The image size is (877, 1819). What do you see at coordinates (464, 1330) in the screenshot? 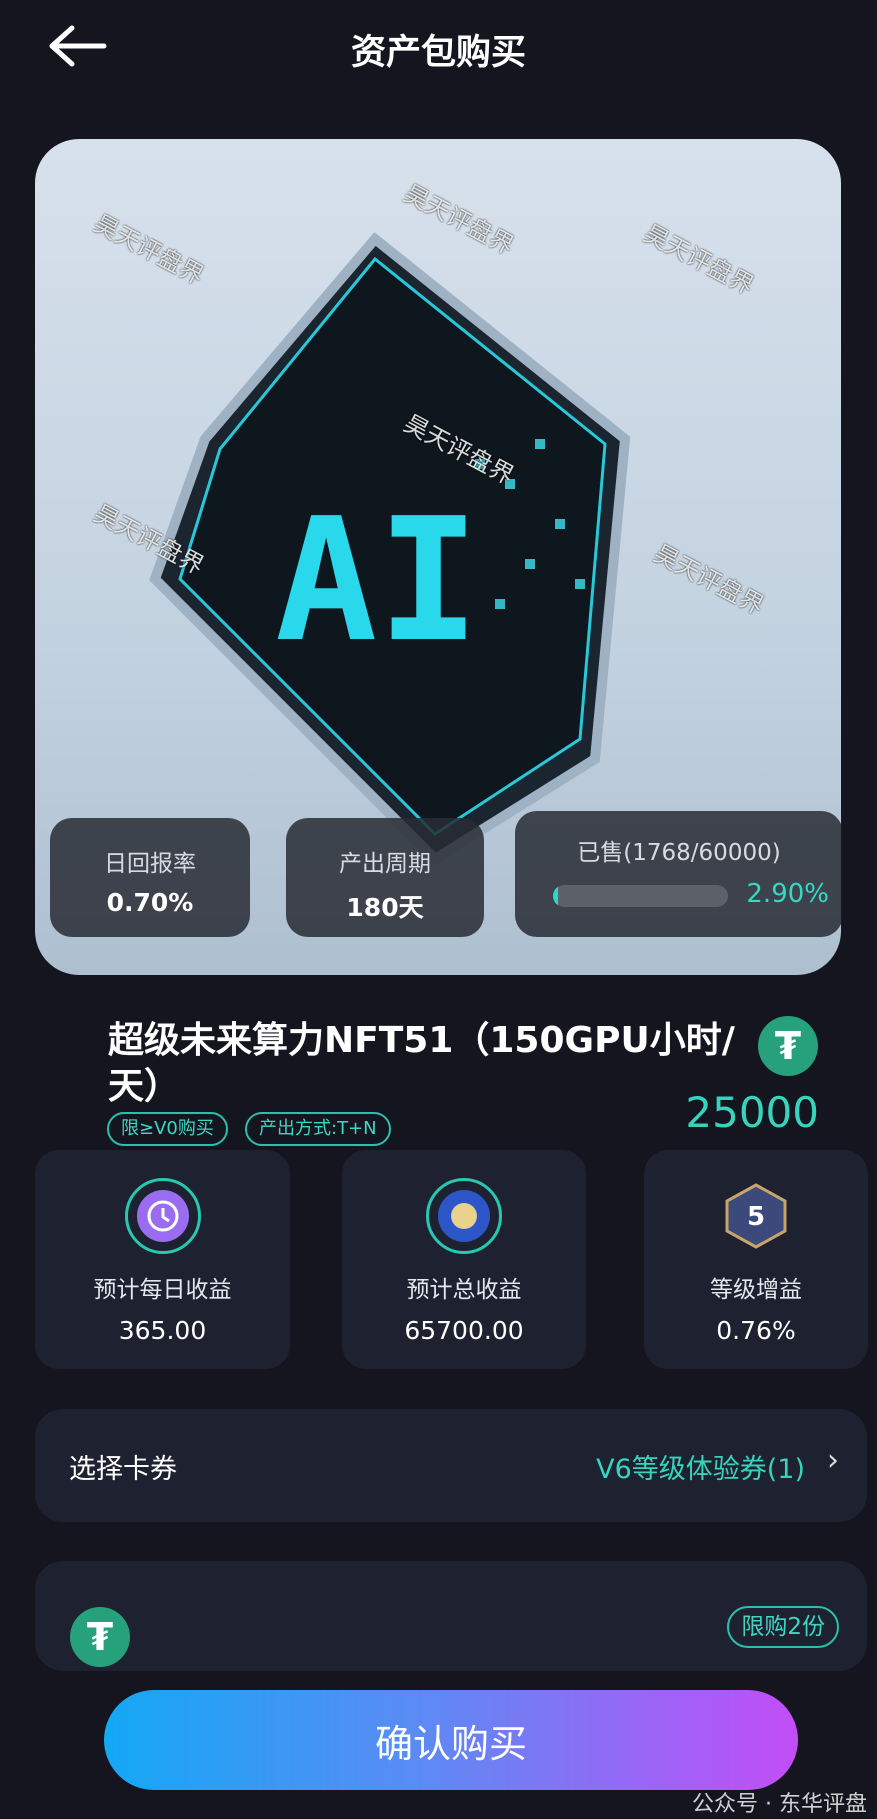
I see `feature-value: 65700.00` at bounding box center [464, 1330].